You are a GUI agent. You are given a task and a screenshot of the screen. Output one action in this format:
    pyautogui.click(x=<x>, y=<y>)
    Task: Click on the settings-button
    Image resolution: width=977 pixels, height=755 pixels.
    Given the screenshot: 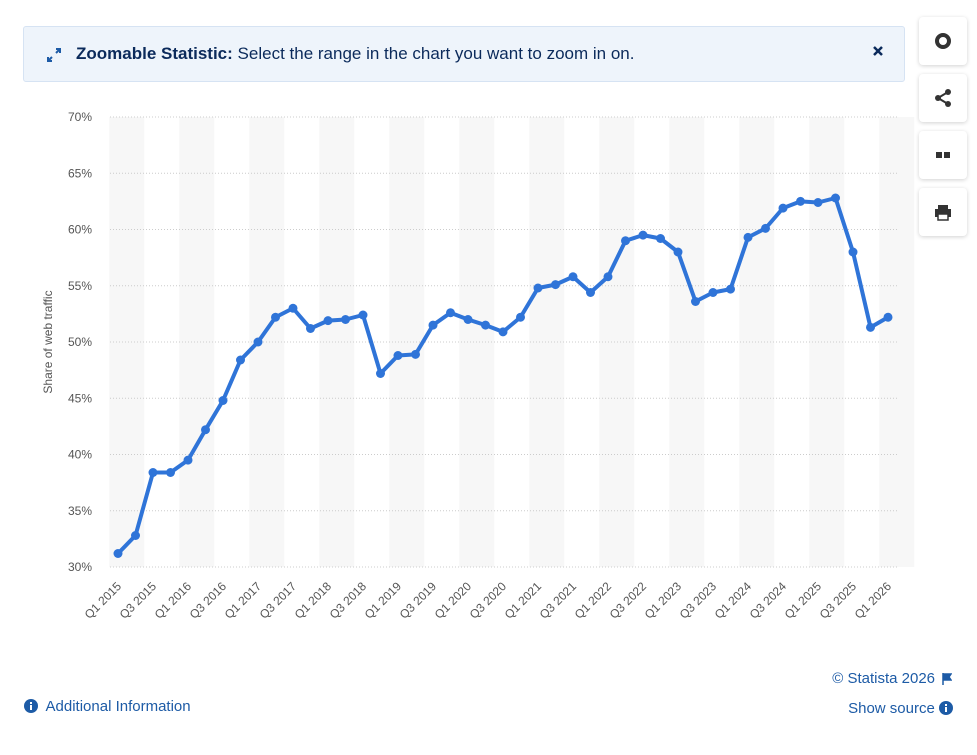 What is the action you would take?
    pyautogui.click(x=943, y=41)
    